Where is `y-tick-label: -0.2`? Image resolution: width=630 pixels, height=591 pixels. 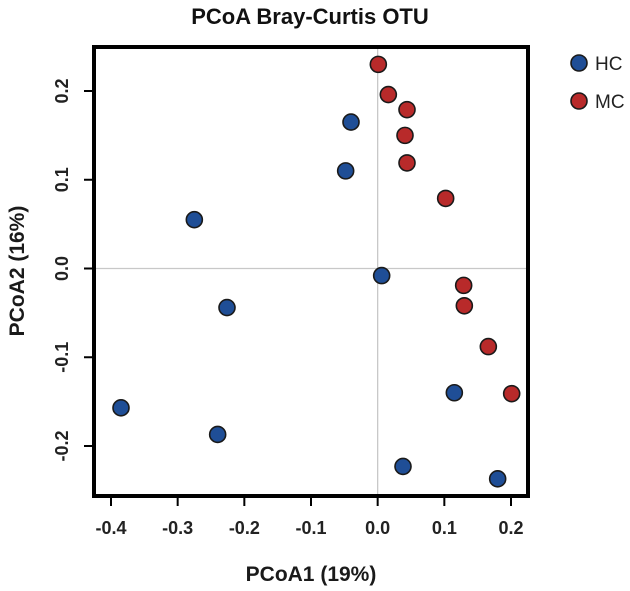 y-tick-label: -0.2 is located at coordinates (62, 445).